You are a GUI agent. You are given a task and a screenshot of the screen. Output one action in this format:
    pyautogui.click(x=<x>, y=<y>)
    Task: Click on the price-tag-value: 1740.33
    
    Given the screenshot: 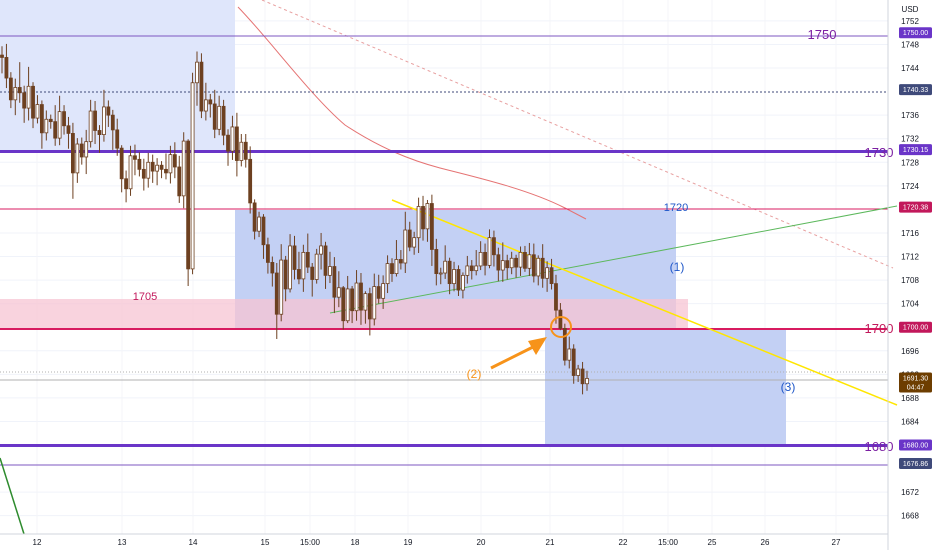 What is the action you would take?
    pyautogui.click(x=915, y=90)
    